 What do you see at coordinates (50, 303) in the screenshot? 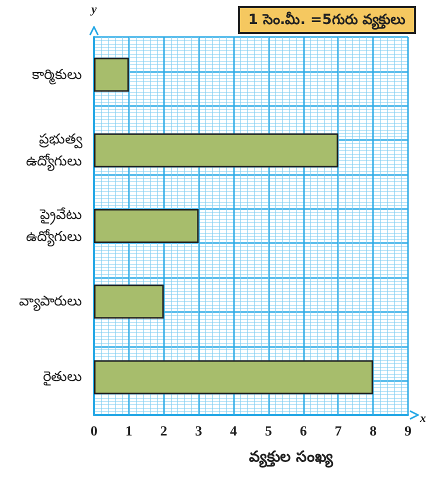
I see `y-tick-label: వ్యాపారులు` at bounding box center [50, 303].